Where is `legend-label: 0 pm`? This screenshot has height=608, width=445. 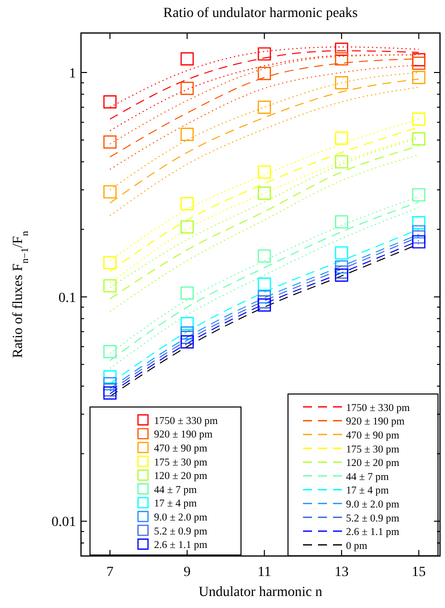
legend-label: 0 pm is located at coordinates (357, 546).